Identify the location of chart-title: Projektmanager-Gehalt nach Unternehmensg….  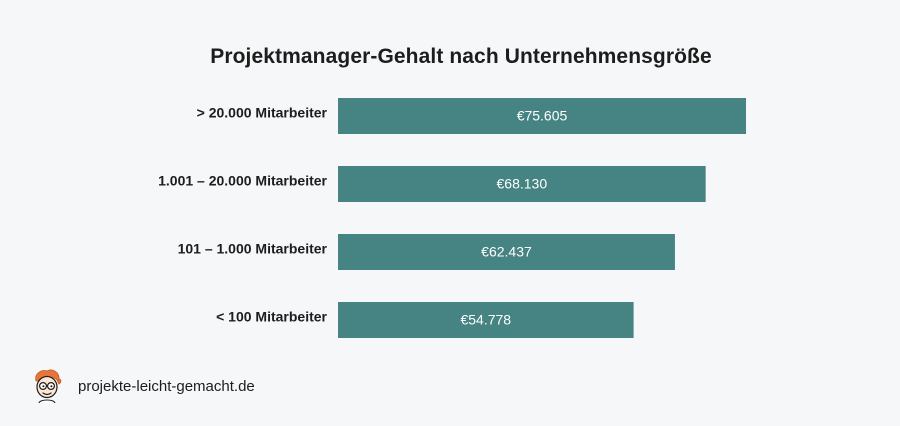
(461, 56).